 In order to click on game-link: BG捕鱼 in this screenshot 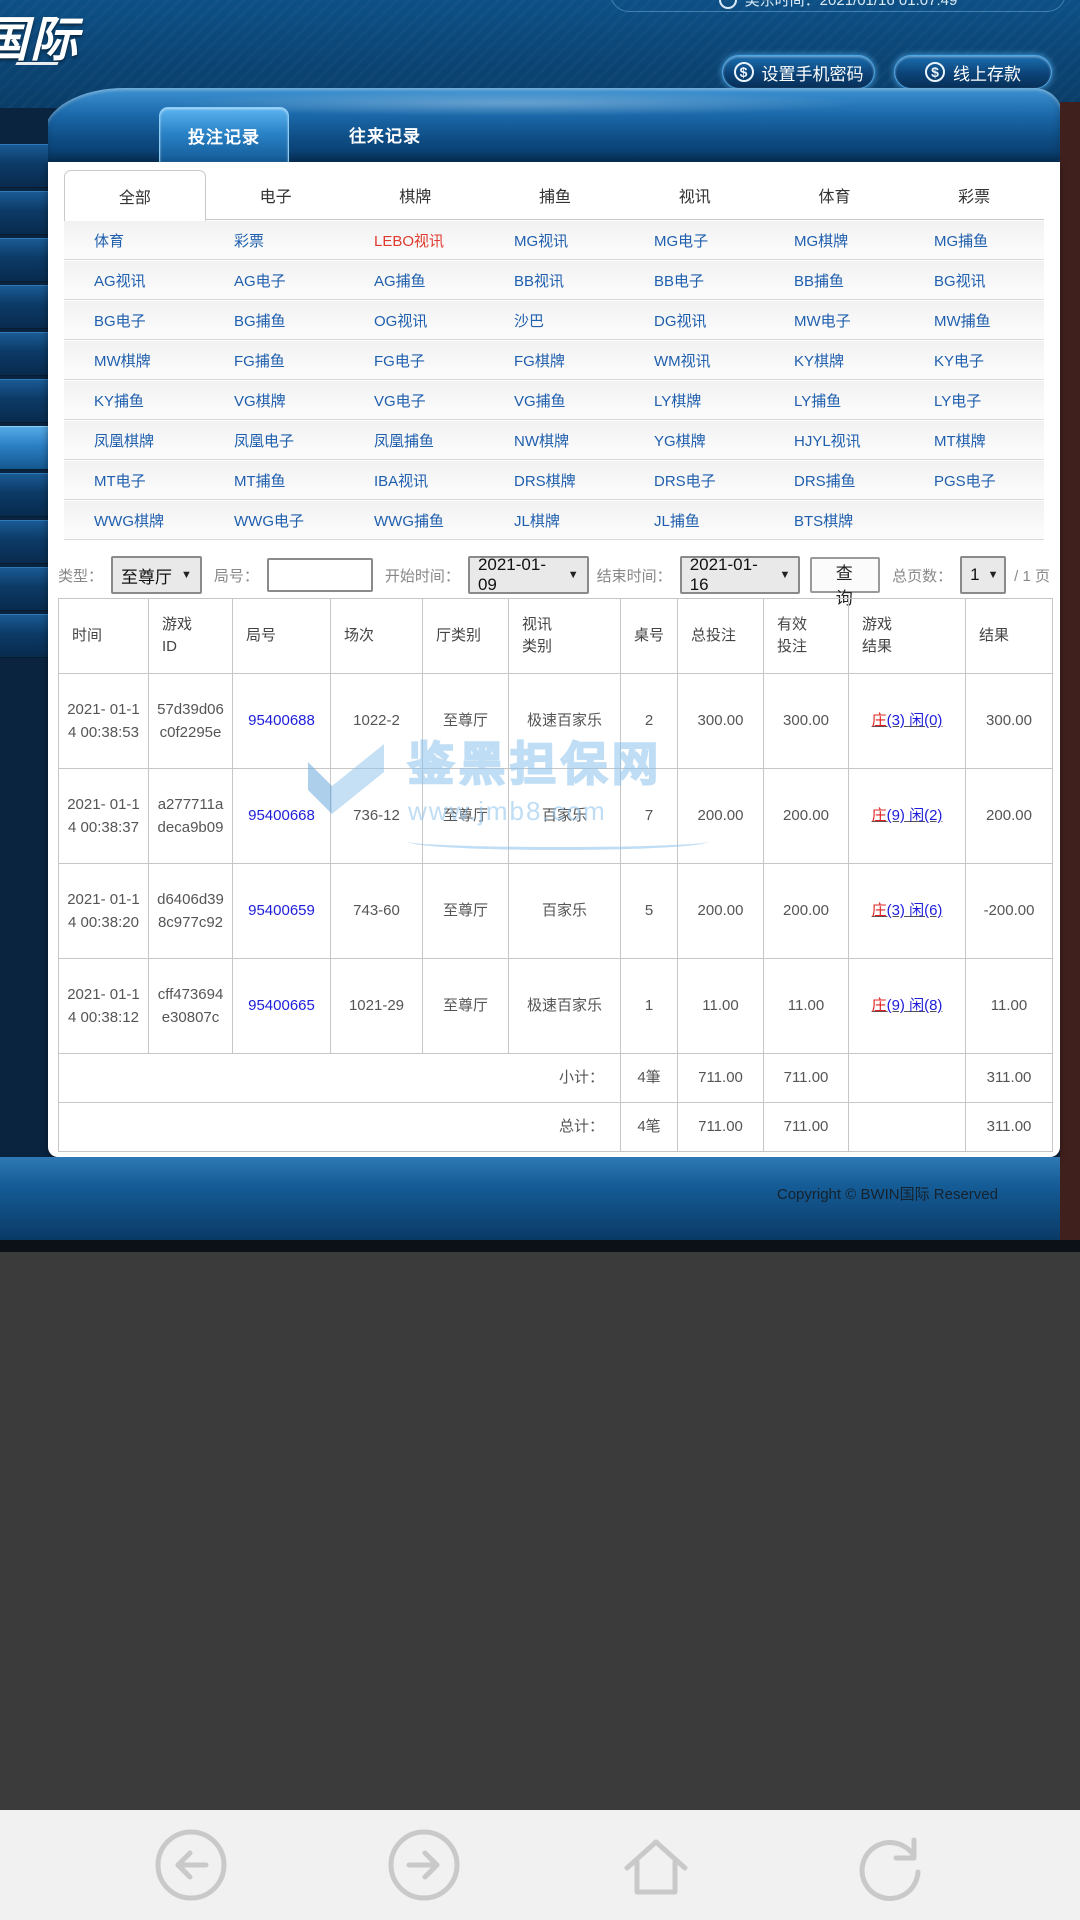, I will do `click(260, 321)`.